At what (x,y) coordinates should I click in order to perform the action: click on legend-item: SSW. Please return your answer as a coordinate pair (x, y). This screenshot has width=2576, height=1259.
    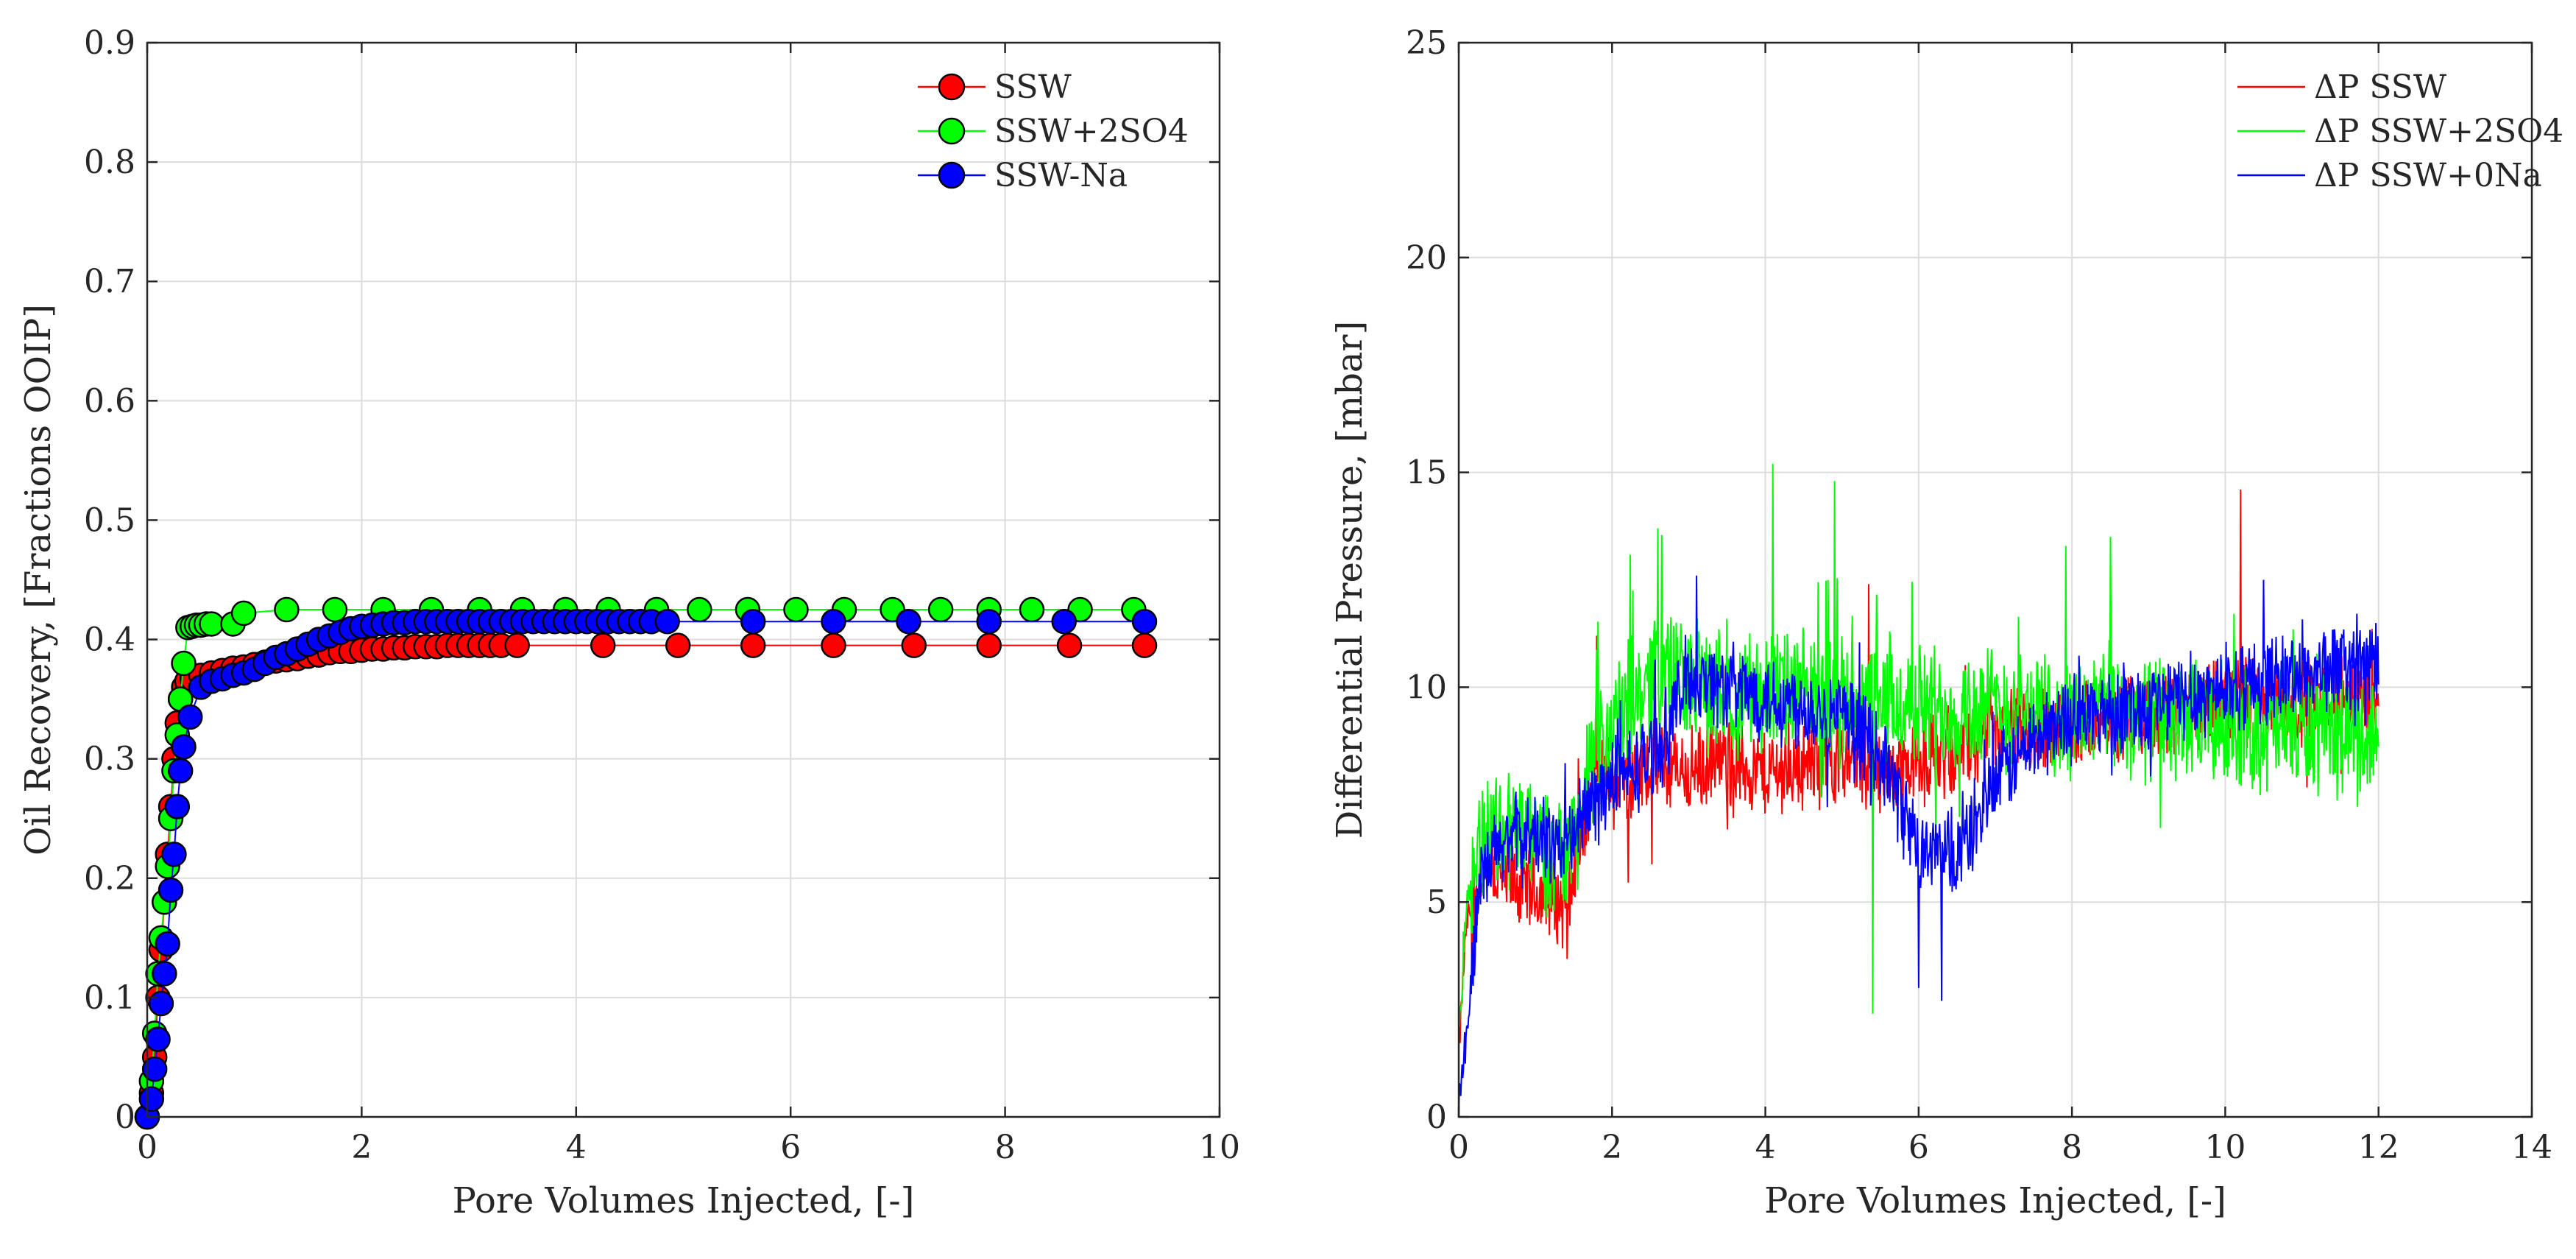
    Looking at the image, I should click on (995, 87).